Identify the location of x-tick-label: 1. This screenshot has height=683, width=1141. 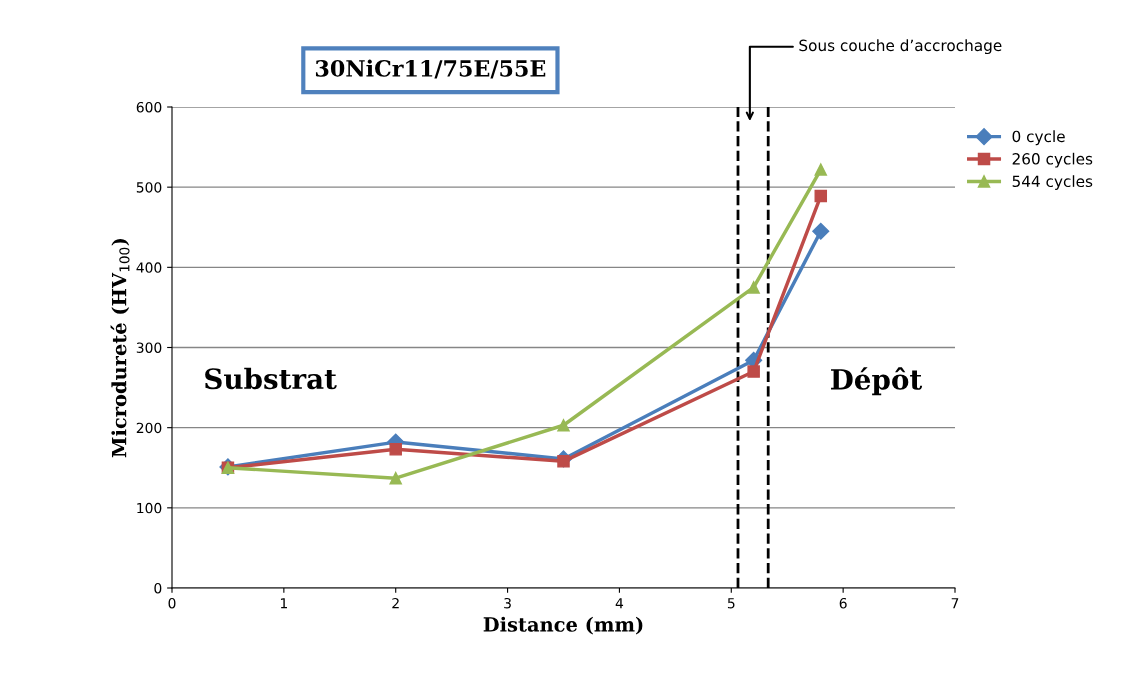
(283, 603).